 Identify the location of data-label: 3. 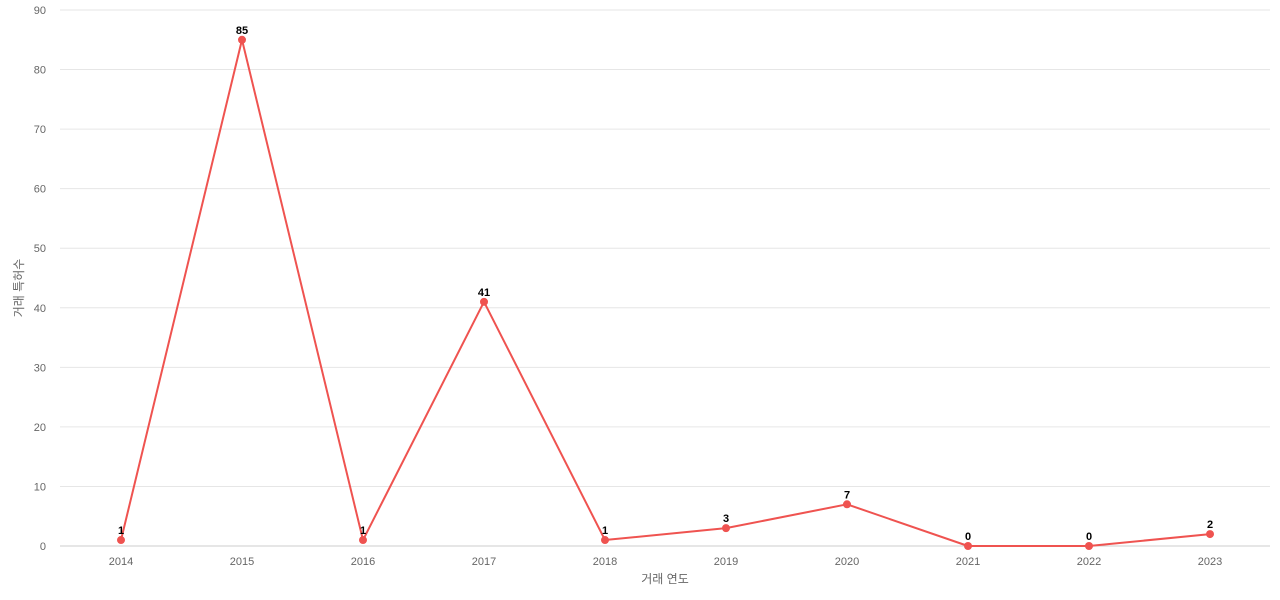
(726, 519).